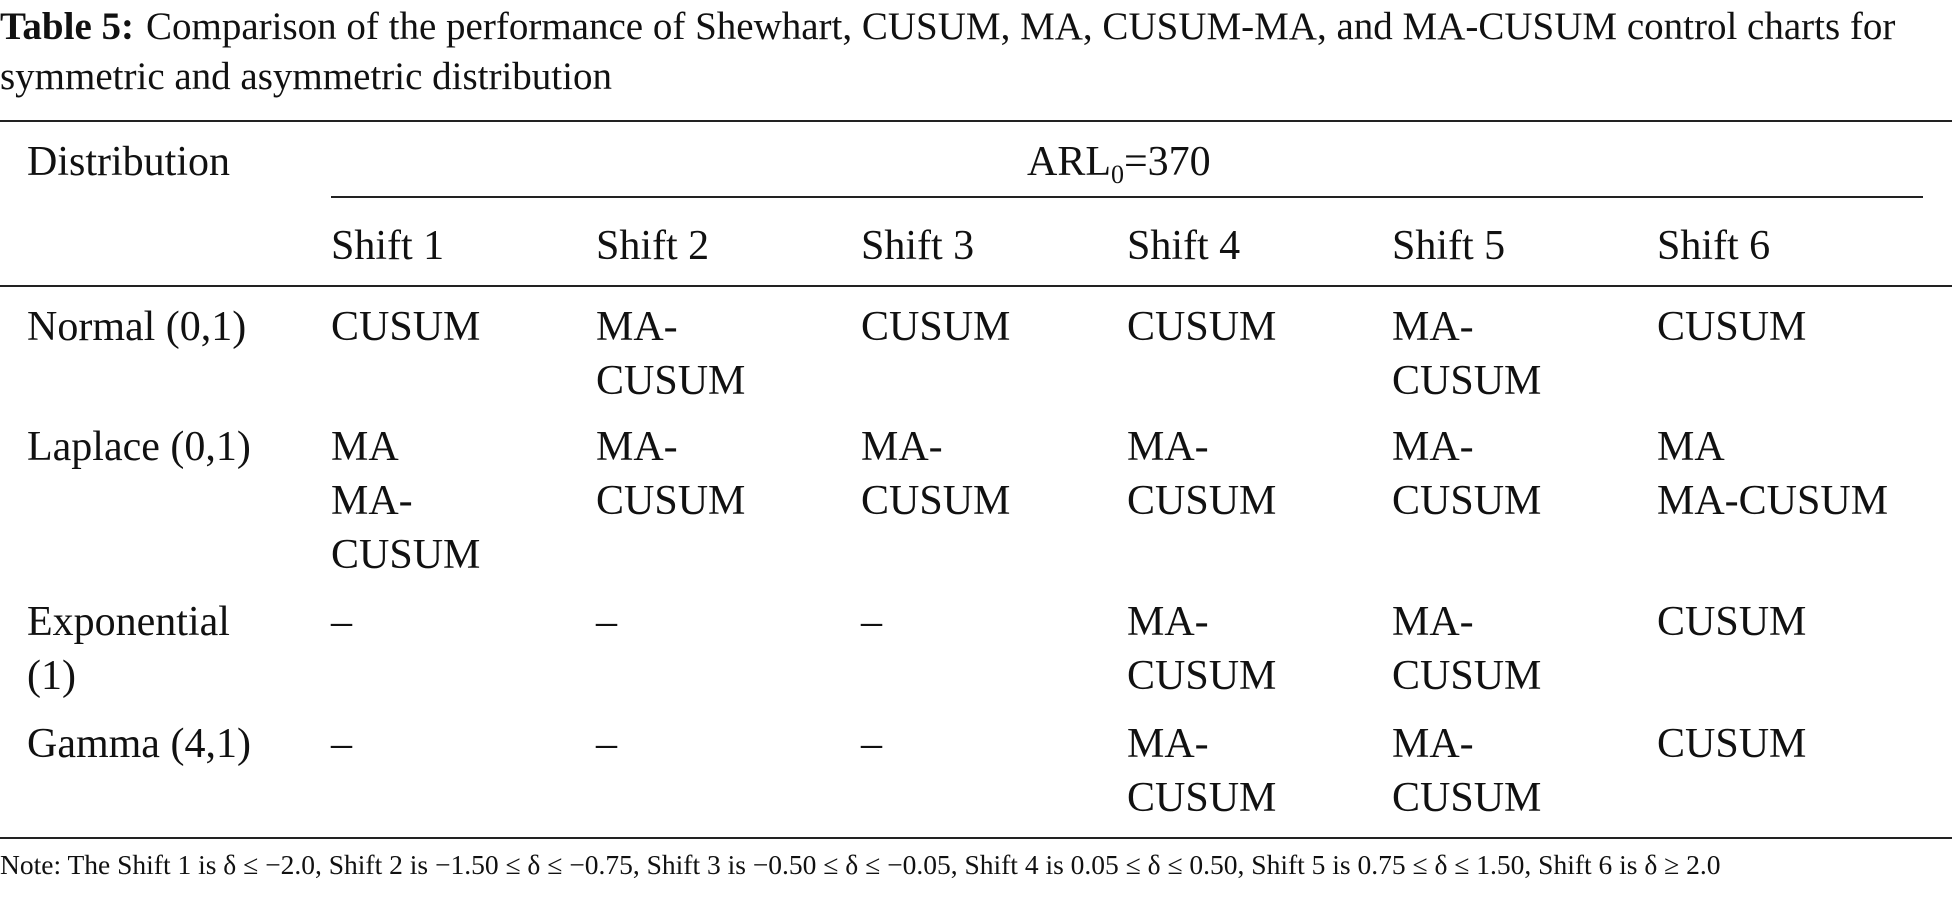 Image resolution: width=1952 pixels, height=916 pixels. What do you see at coordinates (67, 26) in the screenshot?
I see `caption-label: Table 5:` at bounding box center [67, 26].